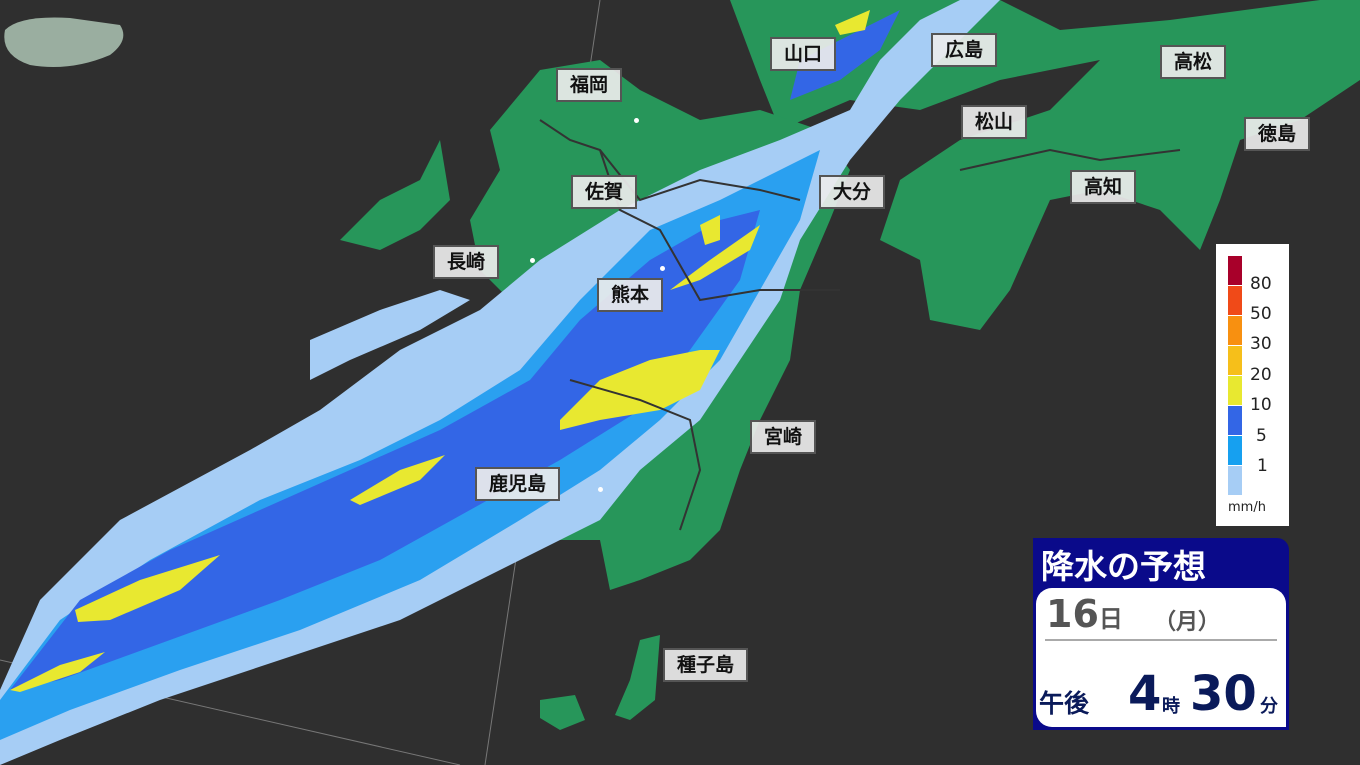  What do you see at coordinates (1103, 187) in the screenshot?
I see `city-label-kochi: 高知` at bounding box center [1103, 187].